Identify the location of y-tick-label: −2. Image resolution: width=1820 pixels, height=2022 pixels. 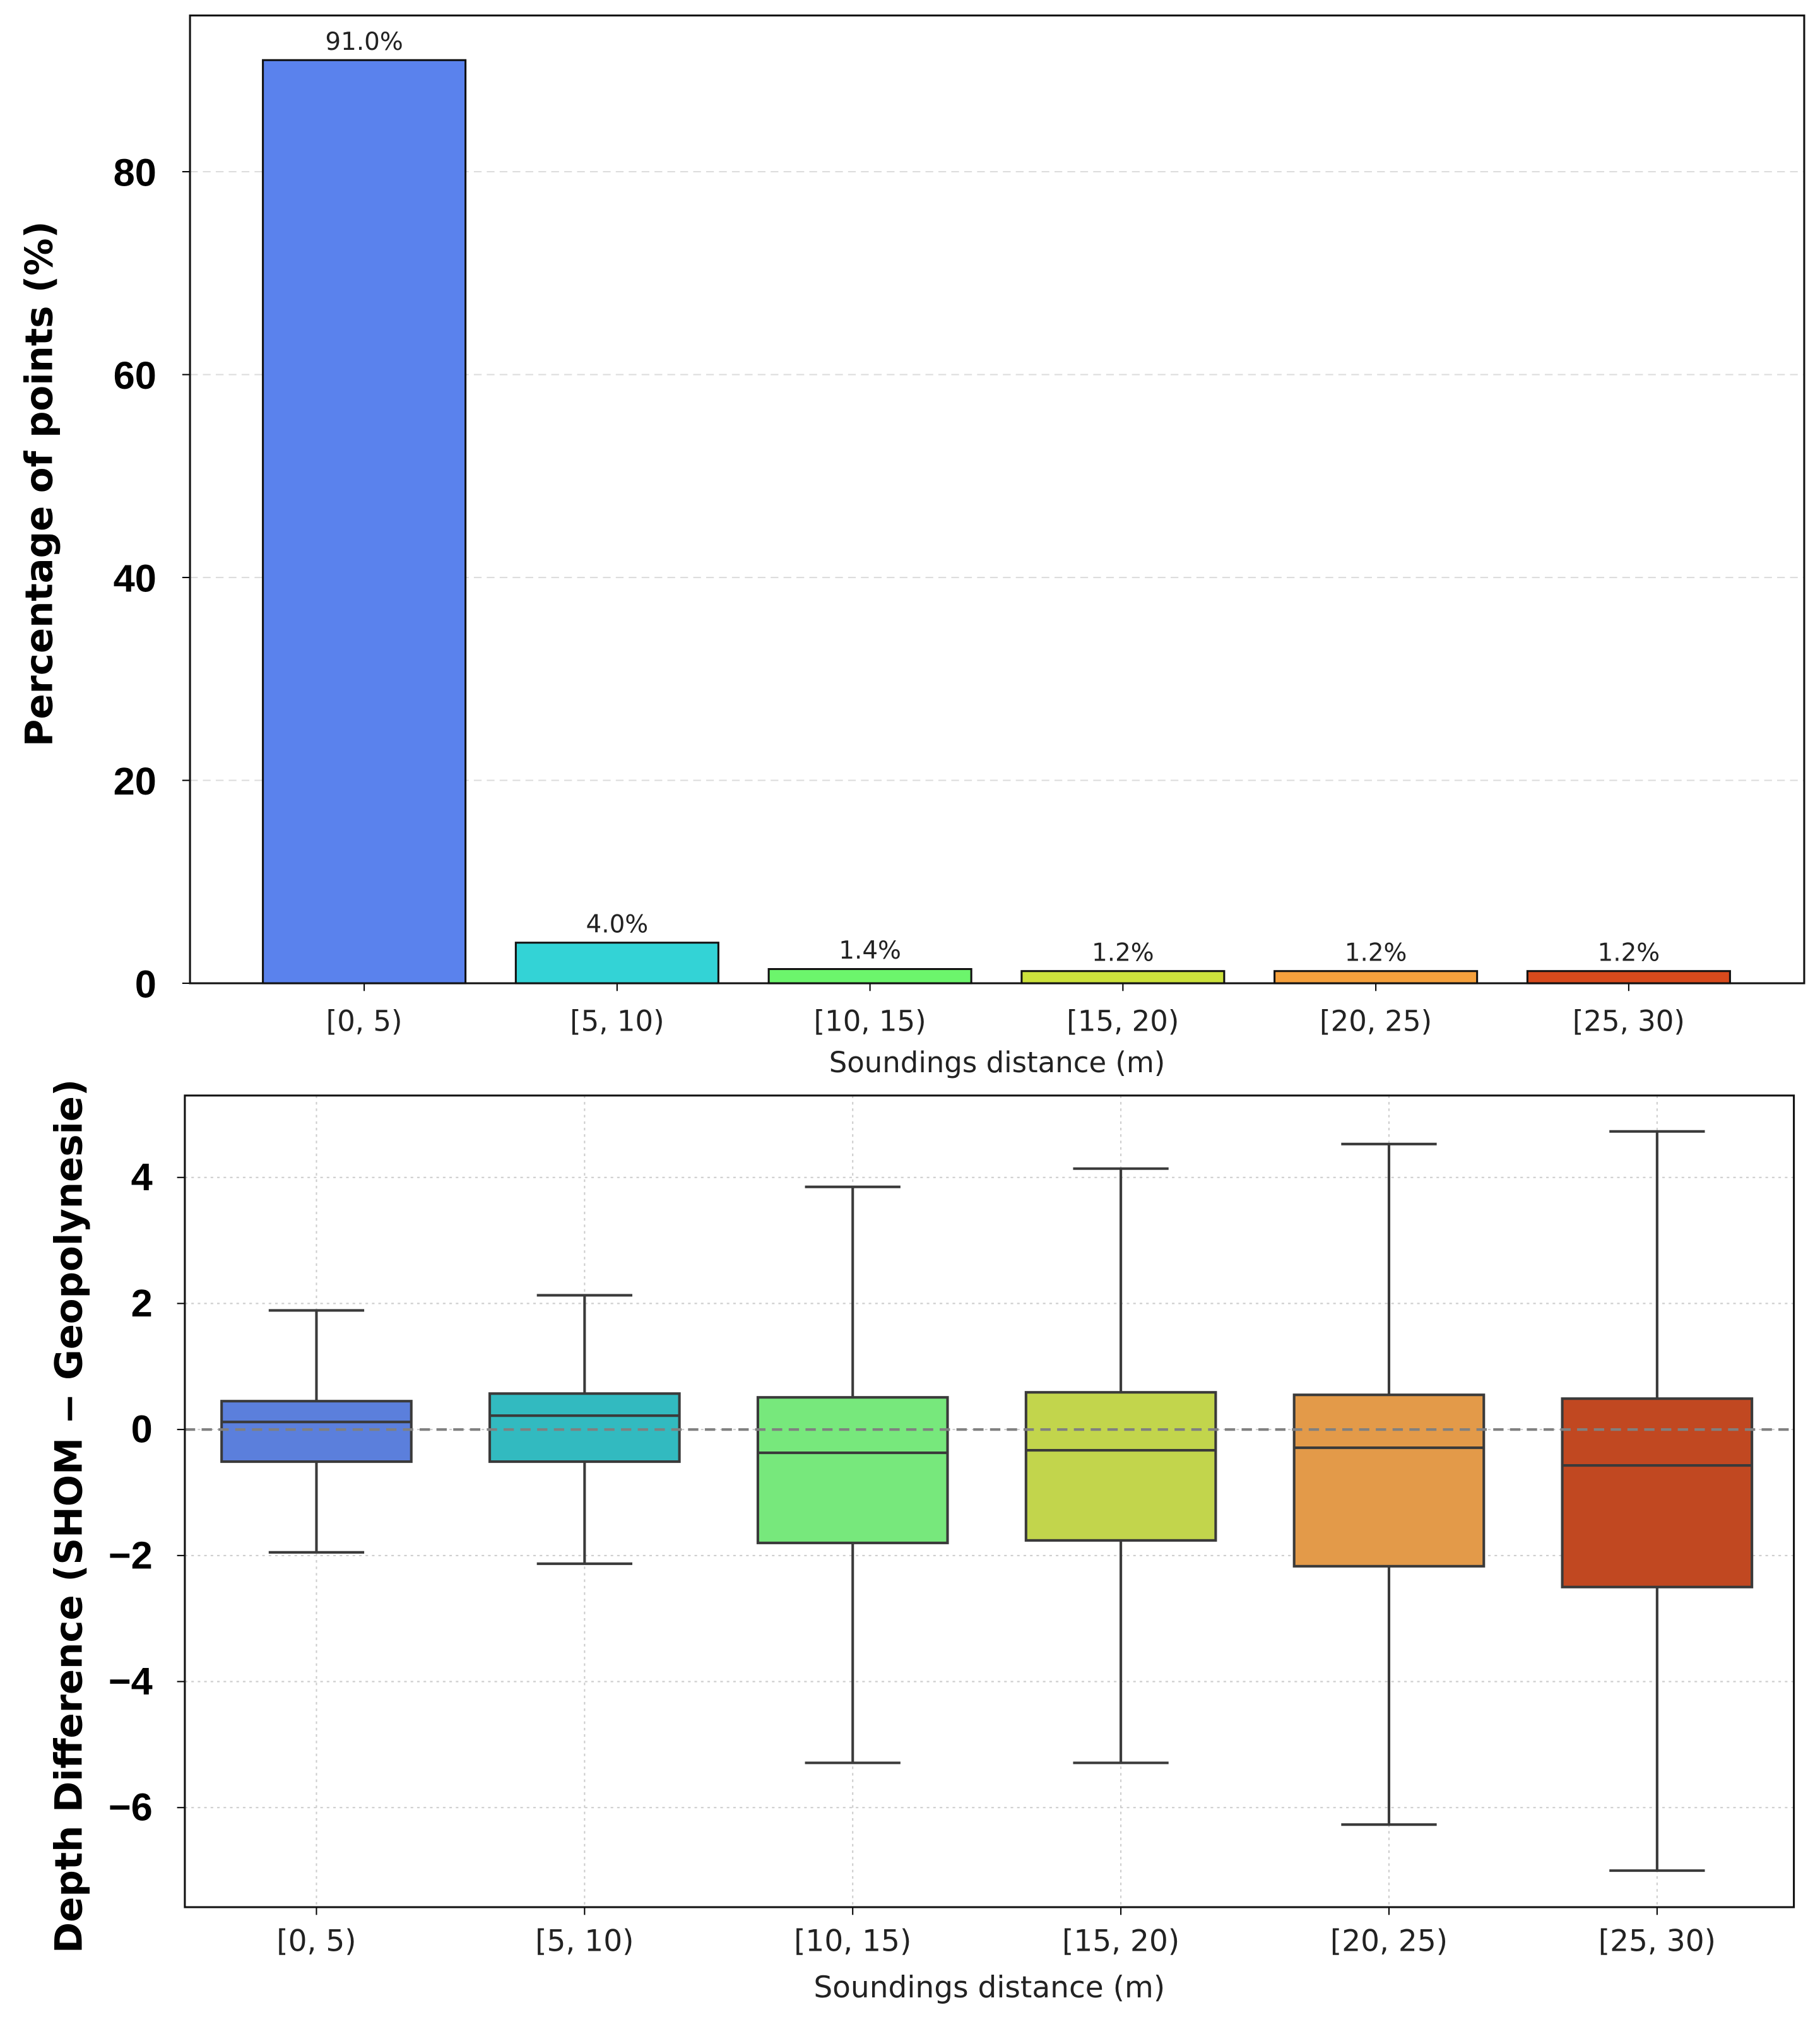
(131, 1554).